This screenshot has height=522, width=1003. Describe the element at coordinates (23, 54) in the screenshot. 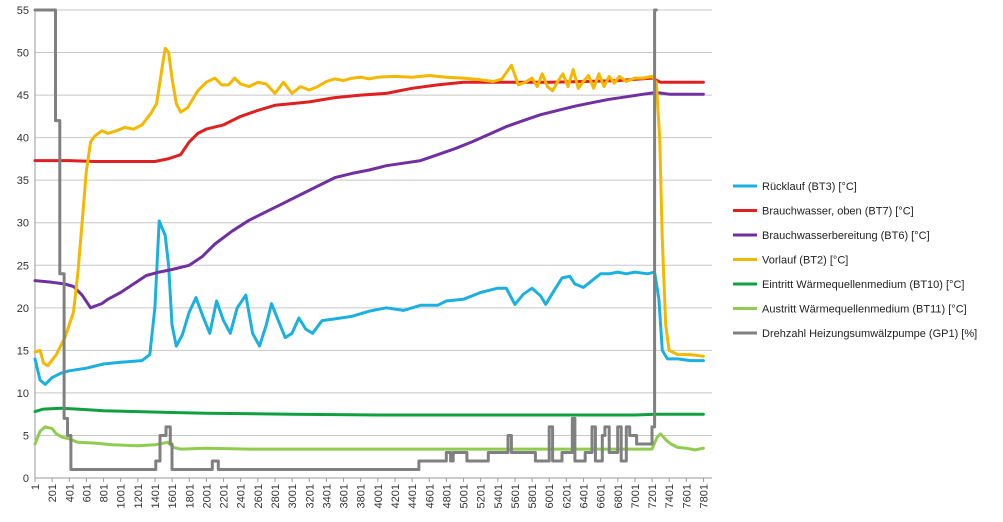

I see `y-tick-label: 50` at that location.